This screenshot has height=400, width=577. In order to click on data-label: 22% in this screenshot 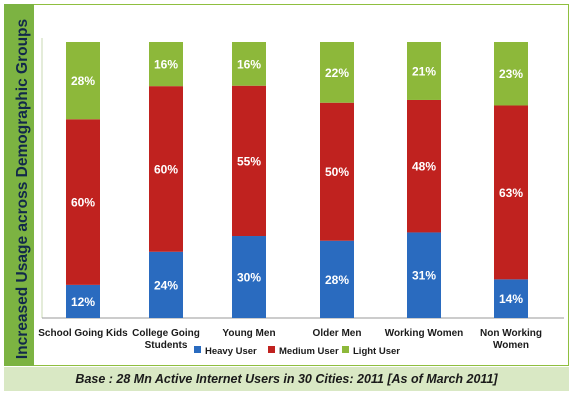, I will do `click(337, 73)`.